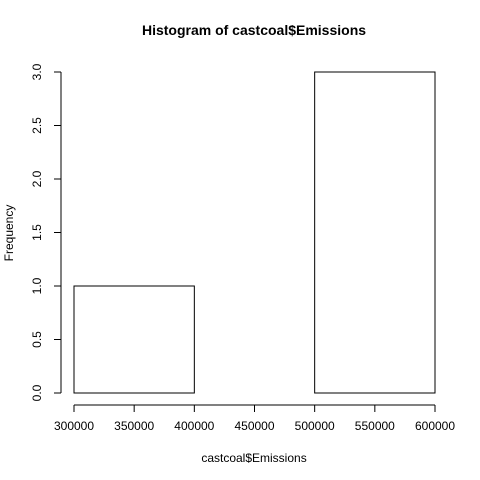 The image size is (480, 480). What do you see at coordinates (37, 232) in the screenshot?
I see `y-tick-label-3: 1.5` at bounding box center [37, 232].